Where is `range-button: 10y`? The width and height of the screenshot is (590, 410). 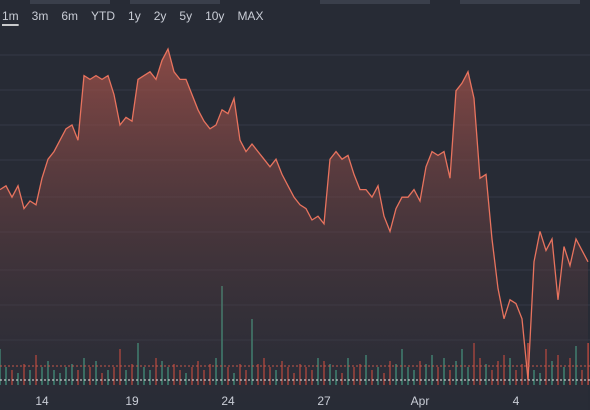
range-button: 10y is located at coordinates (214, 16).